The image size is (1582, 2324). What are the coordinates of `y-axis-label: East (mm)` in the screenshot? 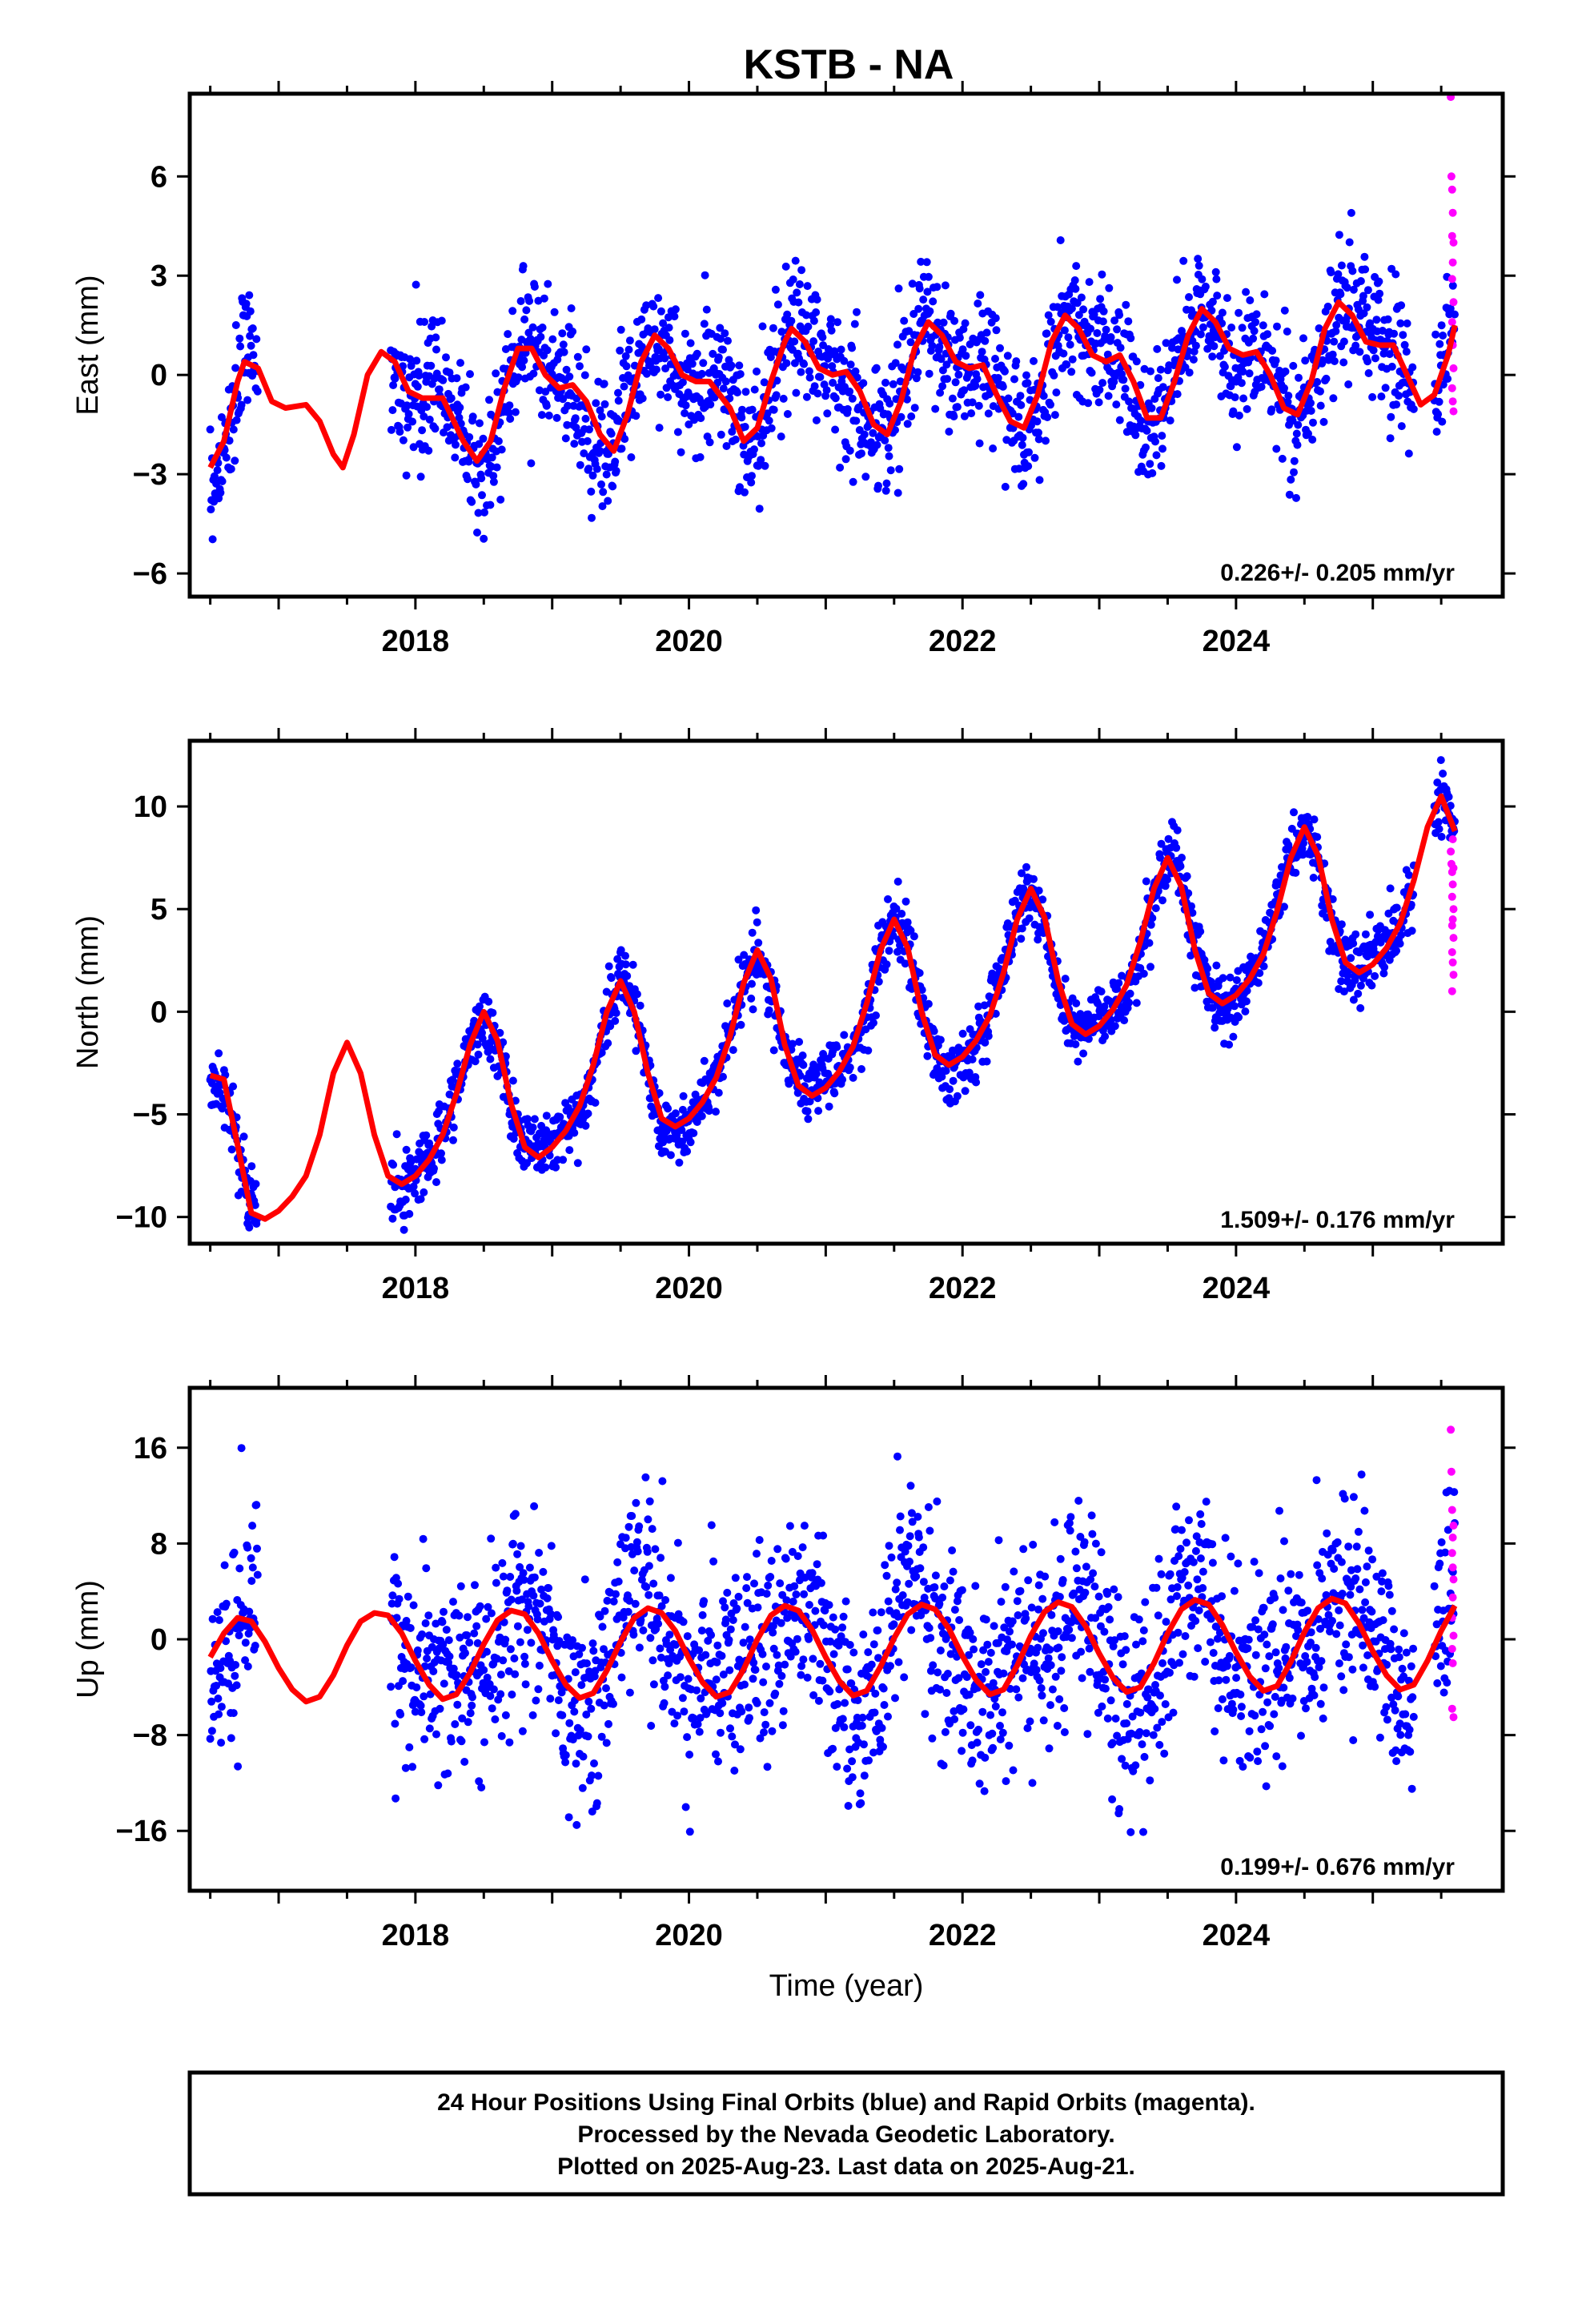 It's located at (88, 345).